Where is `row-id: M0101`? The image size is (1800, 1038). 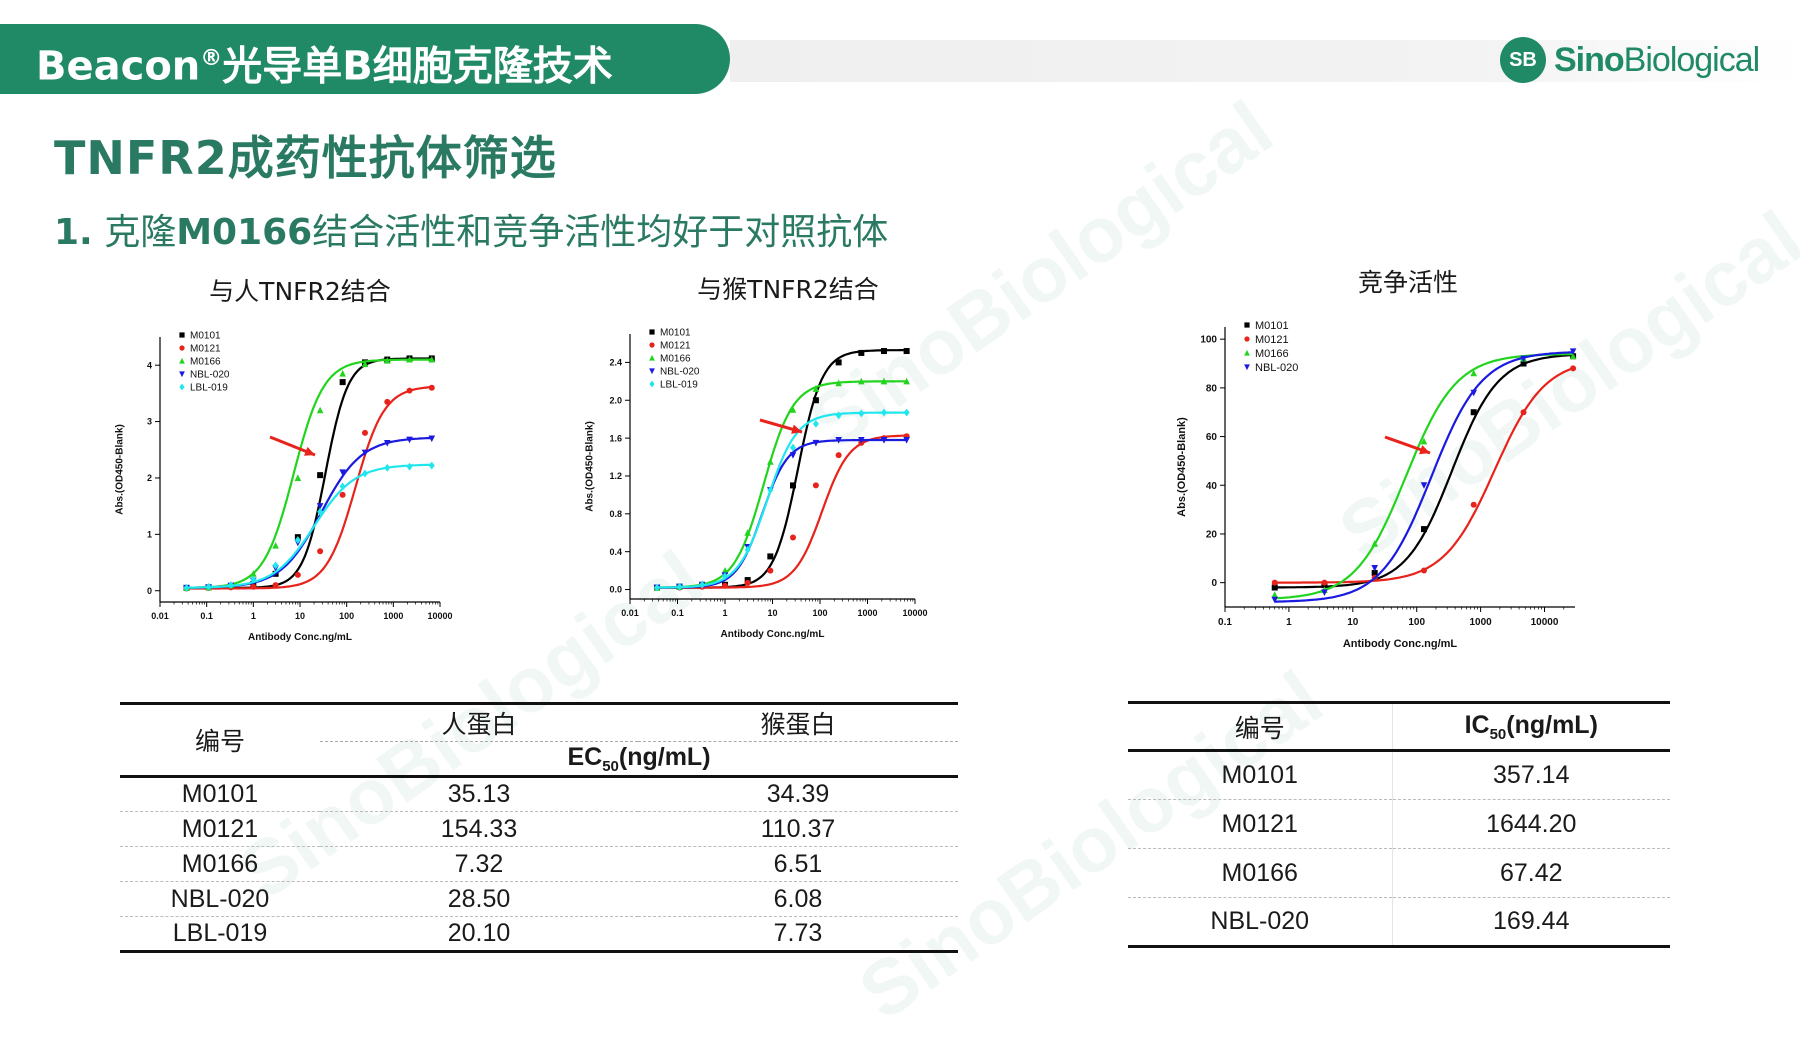
row-id: M0101 is located at coordinates (1260, 775).